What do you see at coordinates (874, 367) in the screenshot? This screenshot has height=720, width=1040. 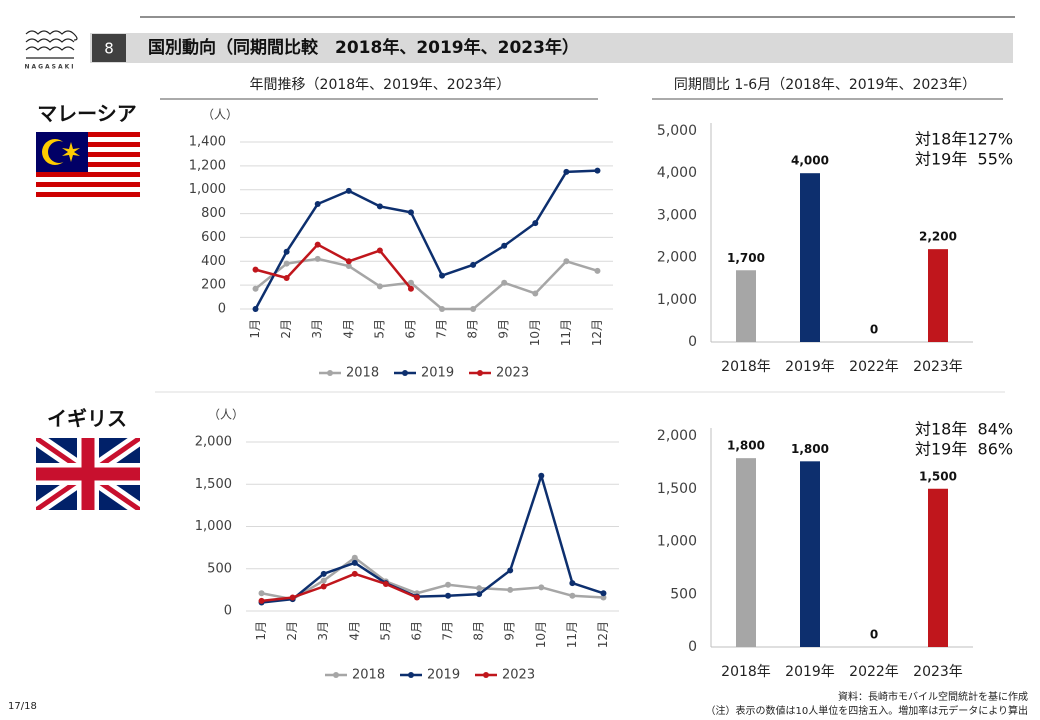 I see `x-tick-label: 2022年` at bounding box center [874, 367].